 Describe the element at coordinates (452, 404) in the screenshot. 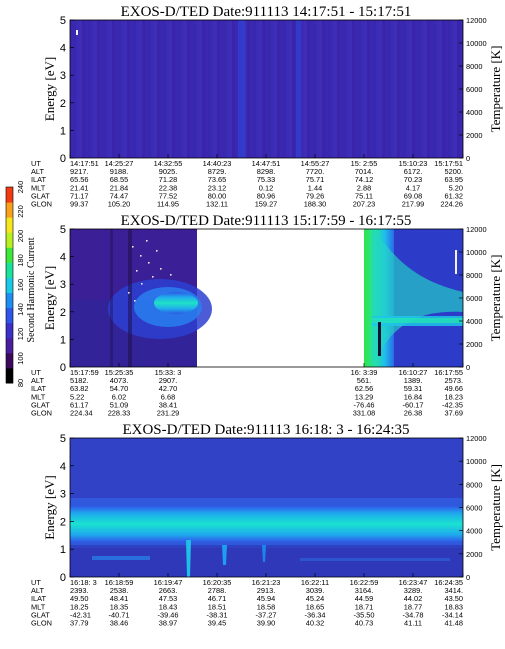

I see `ephemeris-value: -42.35` at that location.